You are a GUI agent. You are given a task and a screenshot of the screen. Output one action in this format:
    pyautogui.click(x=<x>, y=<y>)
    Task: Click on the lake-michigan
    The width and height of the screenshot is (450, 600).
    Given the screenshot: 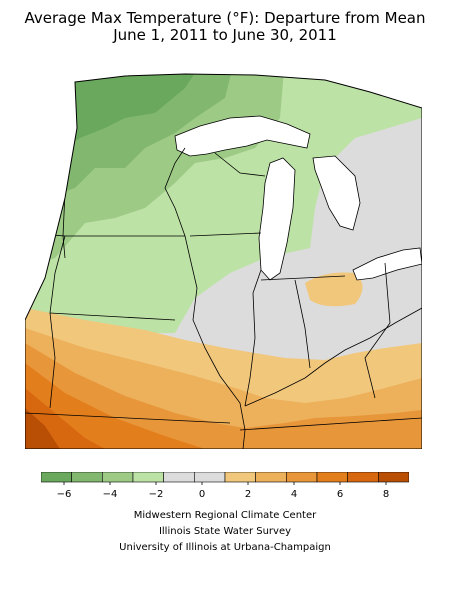 What is the action you would take?
    pyautogui.click(x=277, y=219)
    